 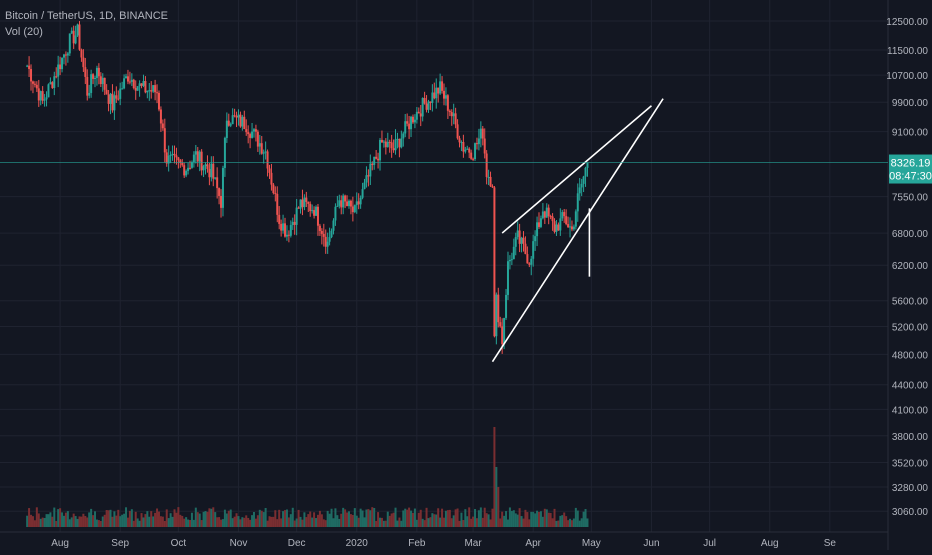 What do you see at coordinates (910, 266) in the screenshot?
I see `price-tick-label: 6200.00` at bounding box center [910, 266].